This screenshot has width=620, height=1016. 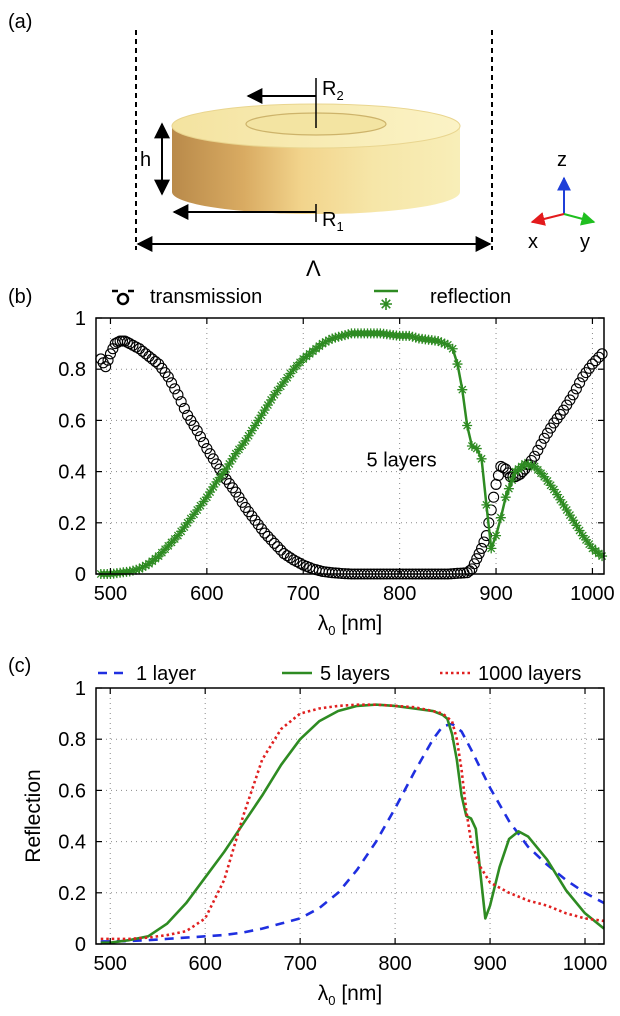 What do you see at coordinates (72, 370) in the screenshot?
I see `y-tick-label: 0.8` at bounding box center [72, 370].